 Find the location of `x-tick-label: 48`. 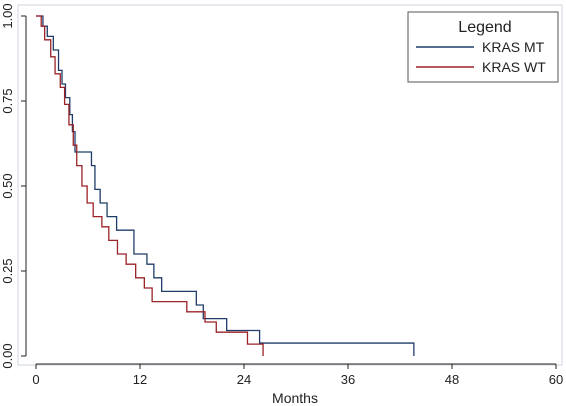

x-tick-label: 48 is located at coordinates (452, 379).